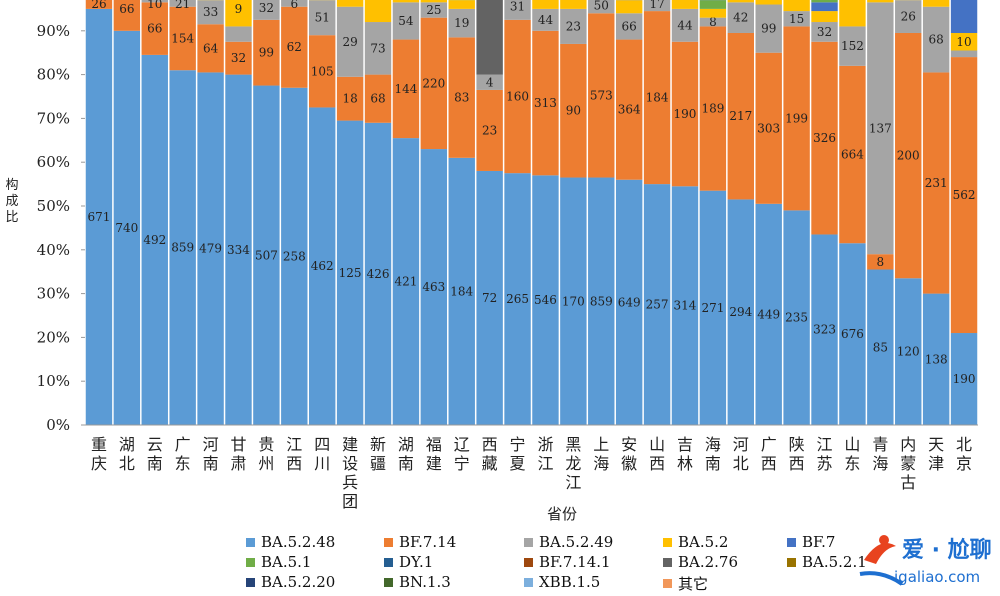  What do you see at coordinates (712, 109) in the screenshot?
I see `data-label: 189` at bounding box center [712, 109].